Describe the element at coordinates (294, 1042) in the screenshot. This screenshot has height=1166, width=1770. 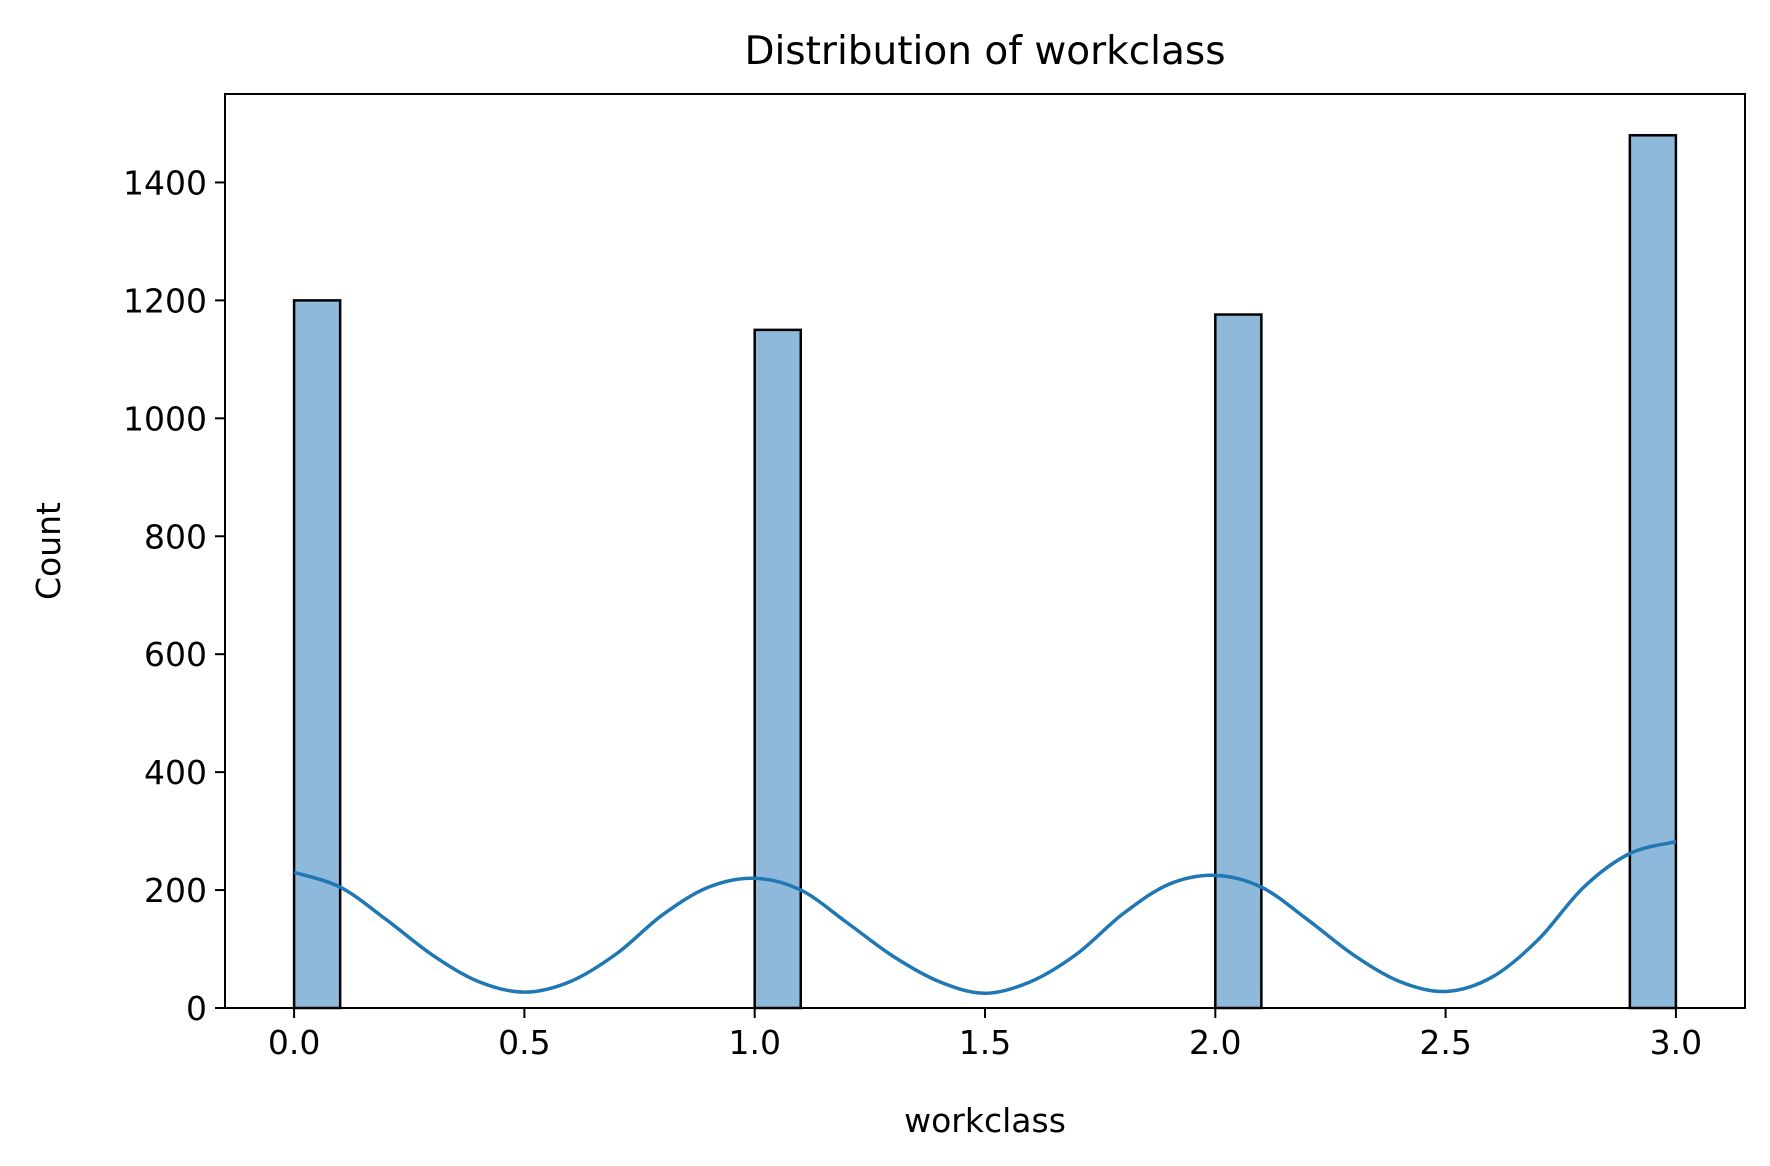
I see `x-tick-label: 0.0` at that location.